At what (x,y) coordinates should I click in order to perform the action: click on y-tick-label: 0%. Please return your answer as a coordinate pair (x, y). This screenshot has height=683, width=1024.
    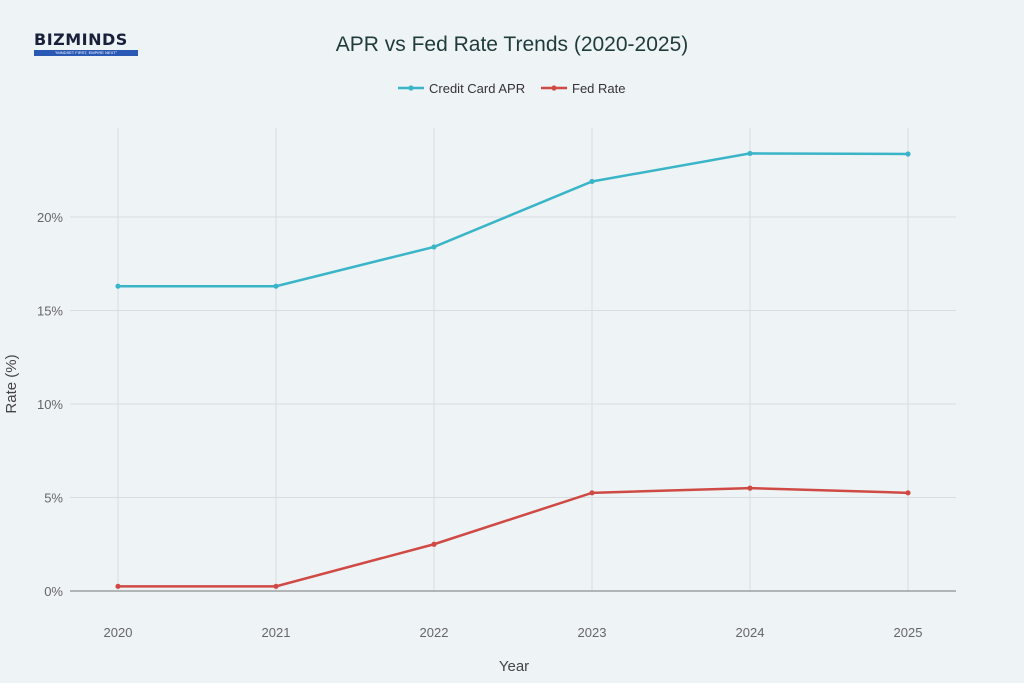
    Looking at the image, I should click on (53, 591).